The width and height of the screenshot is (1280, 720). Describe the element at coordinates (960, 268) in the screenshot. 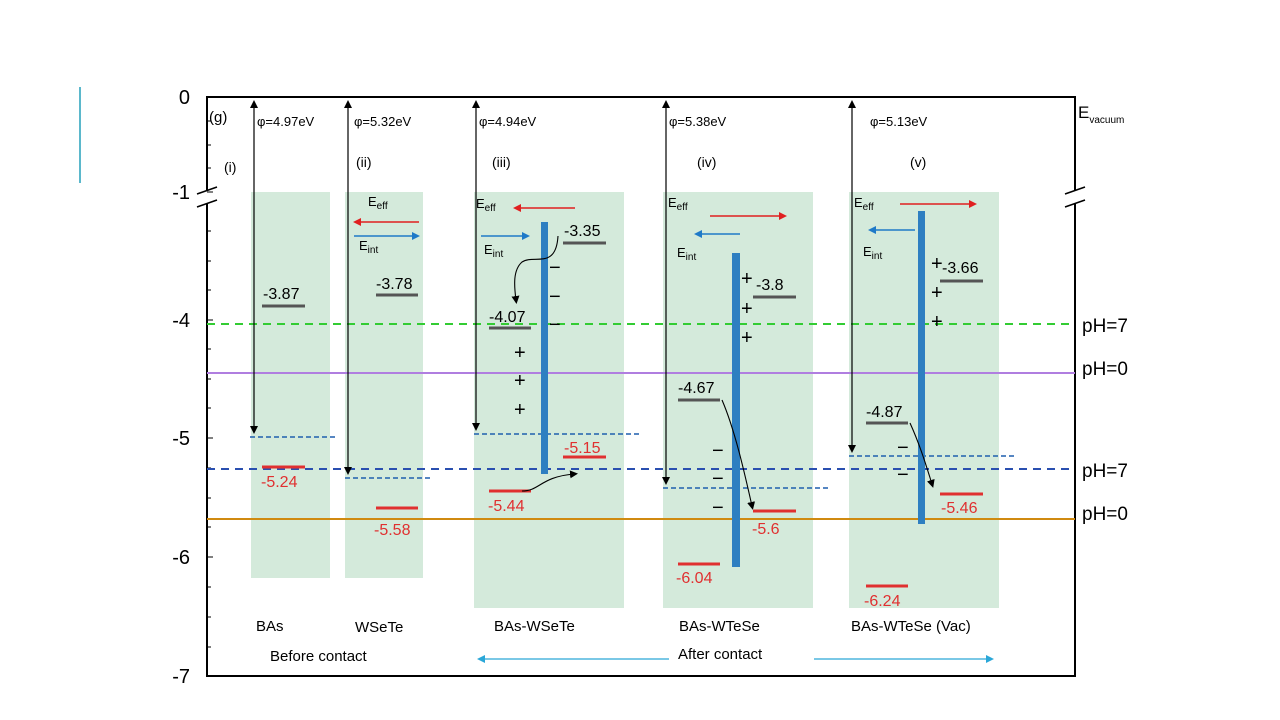

I see `level-value: -3.66` at that location.